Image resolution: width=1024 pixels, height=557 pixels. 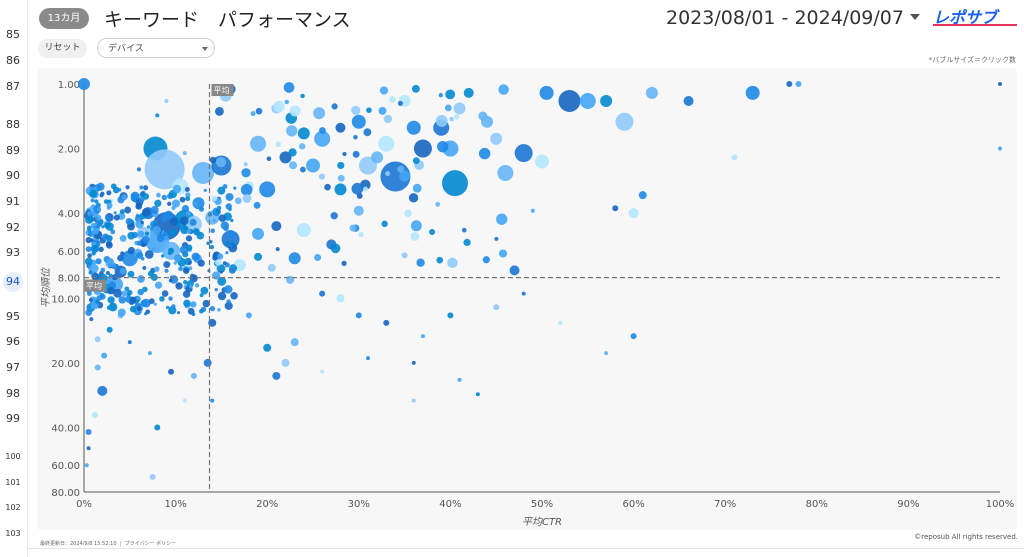 What do you see at coordinates (13, 456) in the screenshot?
I see `row-number: 100` at bounding box center [13, 456].